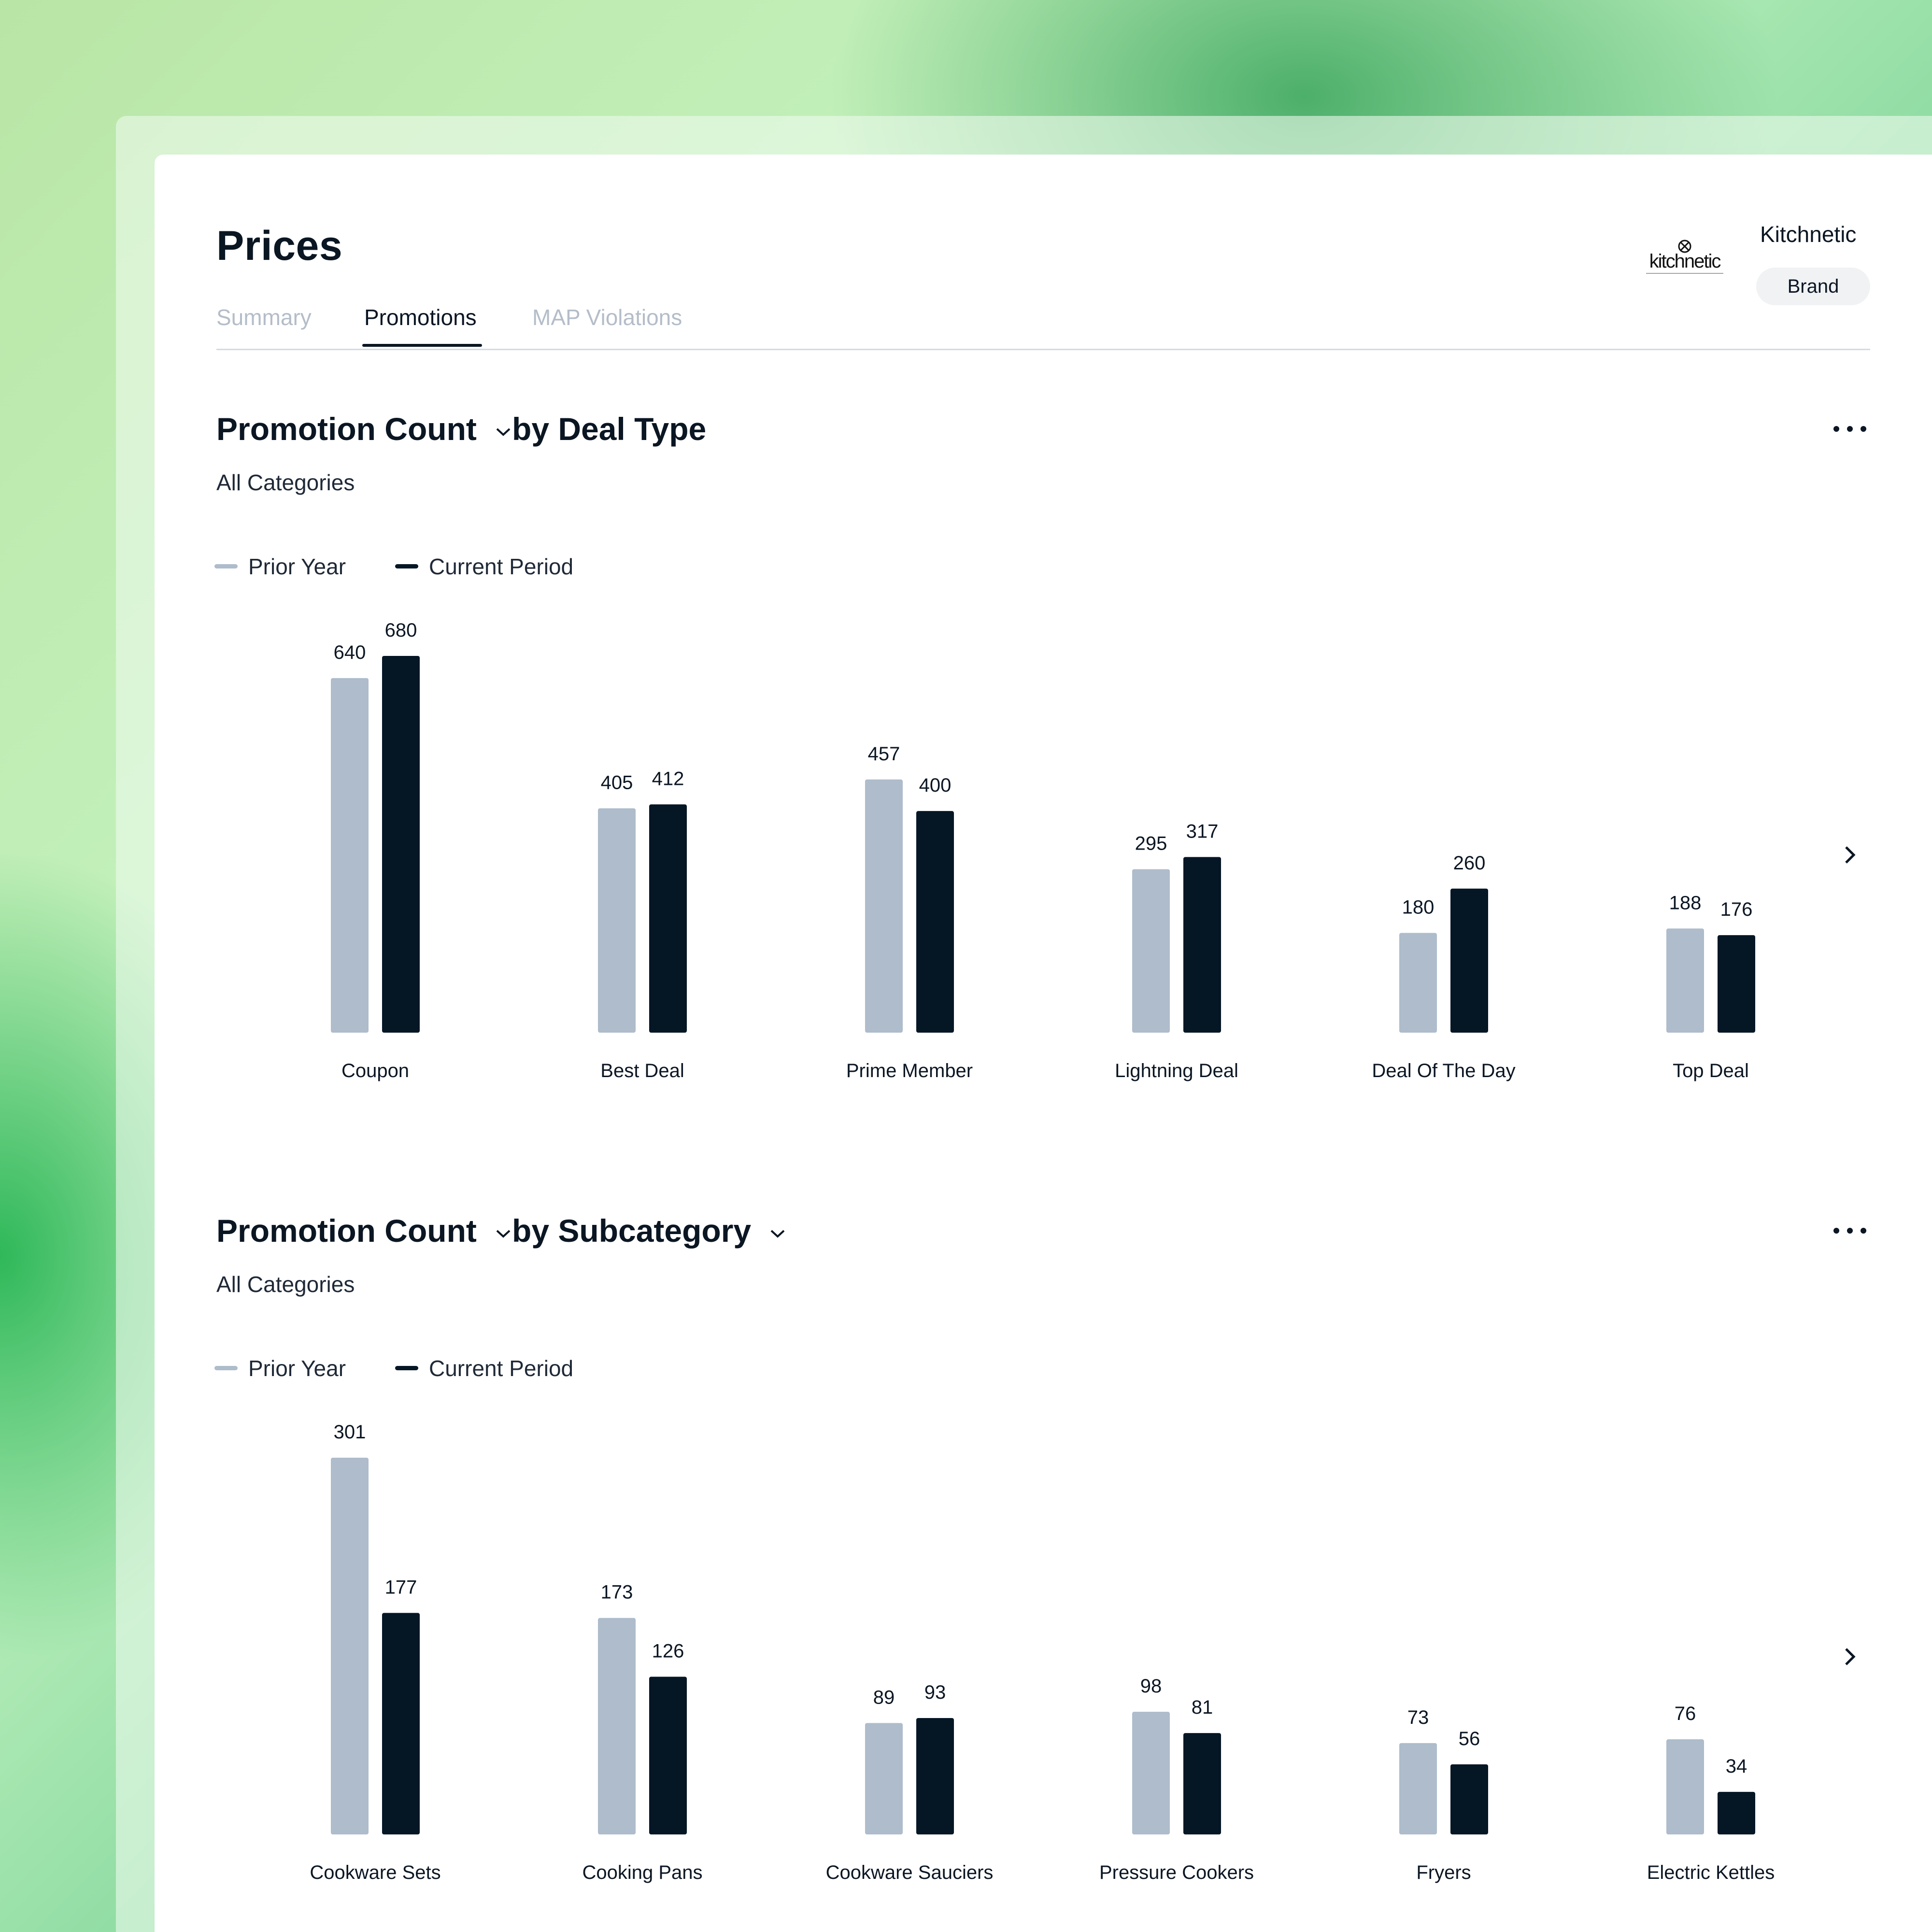  I want to click on dimension-dropdown: by Subcategory, so click(649, 1230).